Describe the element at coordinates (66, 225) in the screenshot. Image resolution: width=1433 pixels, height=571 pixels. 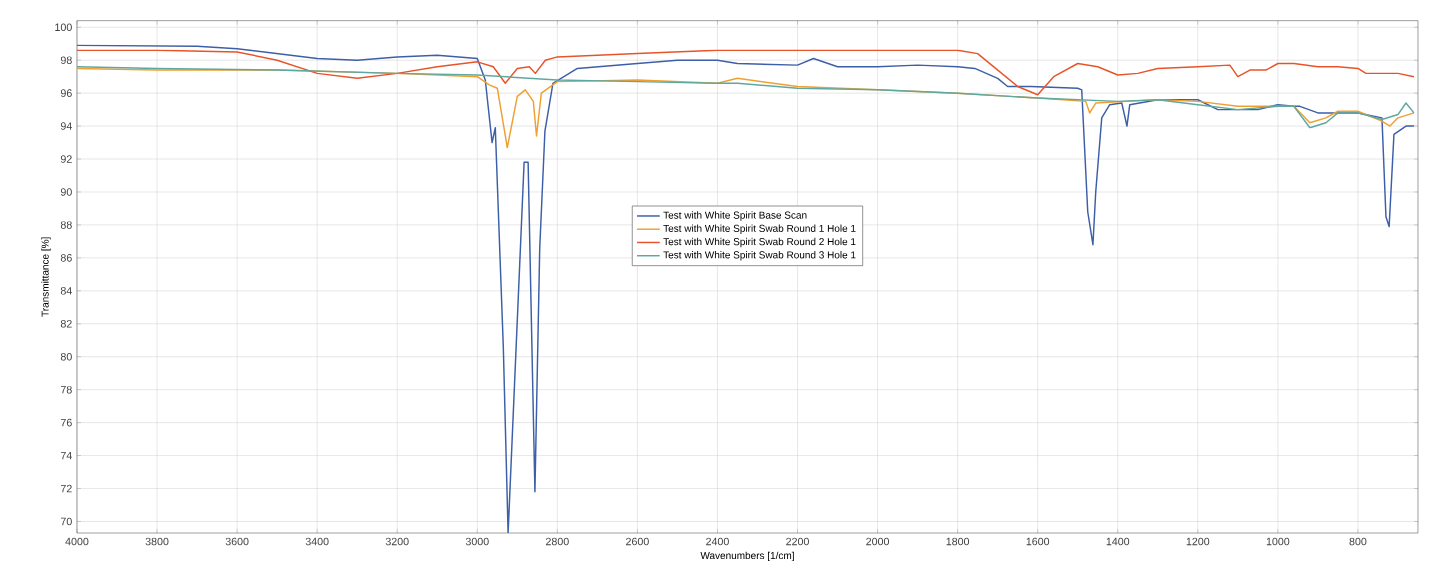
I see `y-tick-label: 88` at that location.